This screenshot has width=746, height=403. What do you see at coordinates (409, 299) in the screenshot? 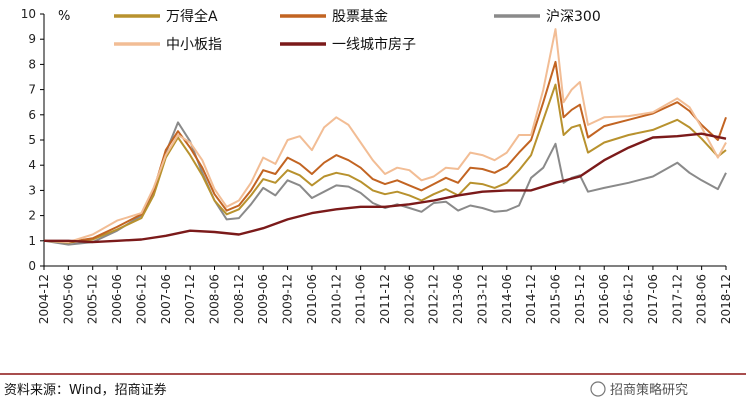
I see `x-tick-label: 2012-06` at bounding box center [409, 299].